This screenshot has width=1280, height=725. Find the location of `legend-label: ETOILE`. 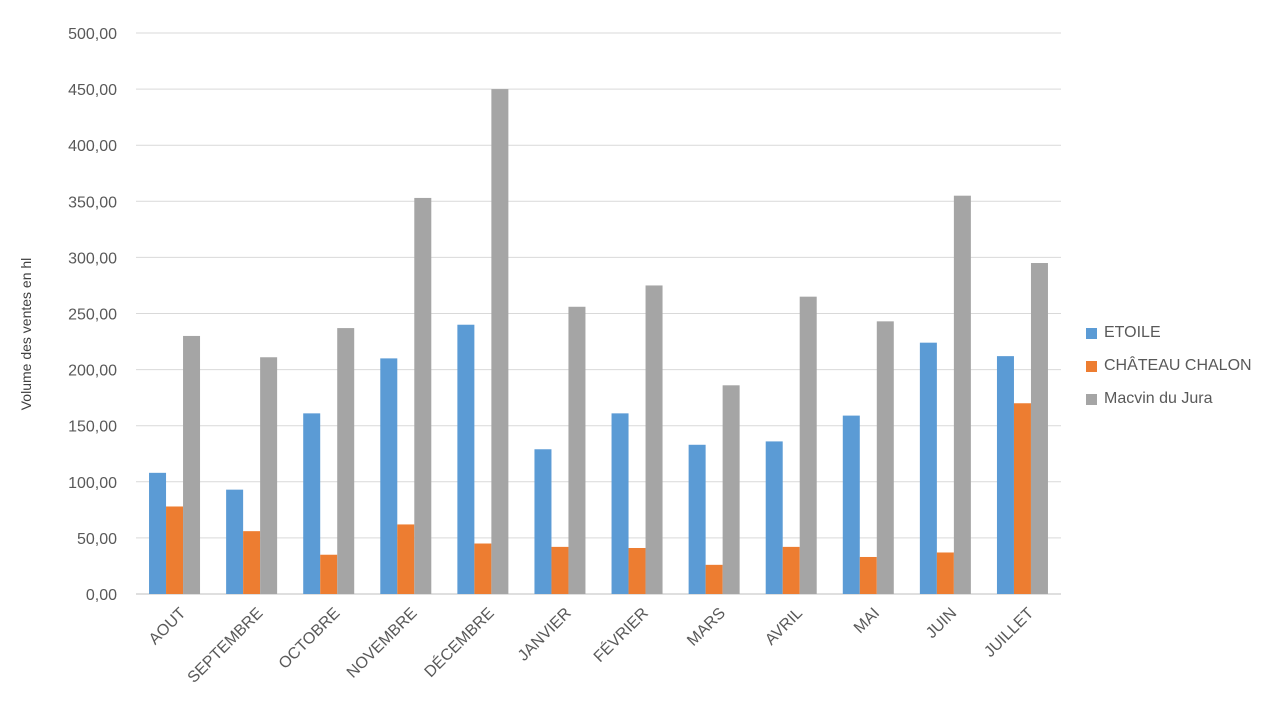

legend-label: ETOILE is located at coordinates (1132, 332).